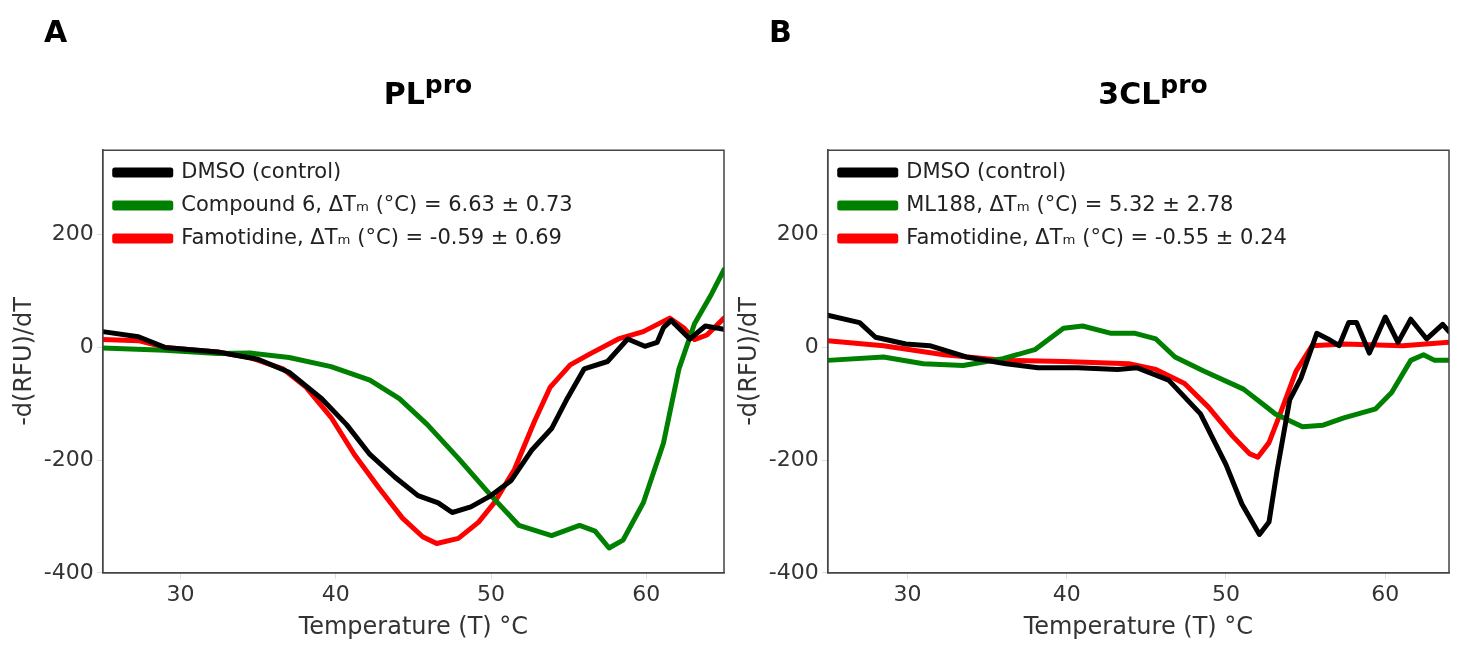 This screenshot has width=1474, height=652. Describe the element at coordinates (1096, 236) in the screenshot. I see `legend-label: Famotidine, ΔTₘ (°C) = -0.55 ± 0.24` at that location.